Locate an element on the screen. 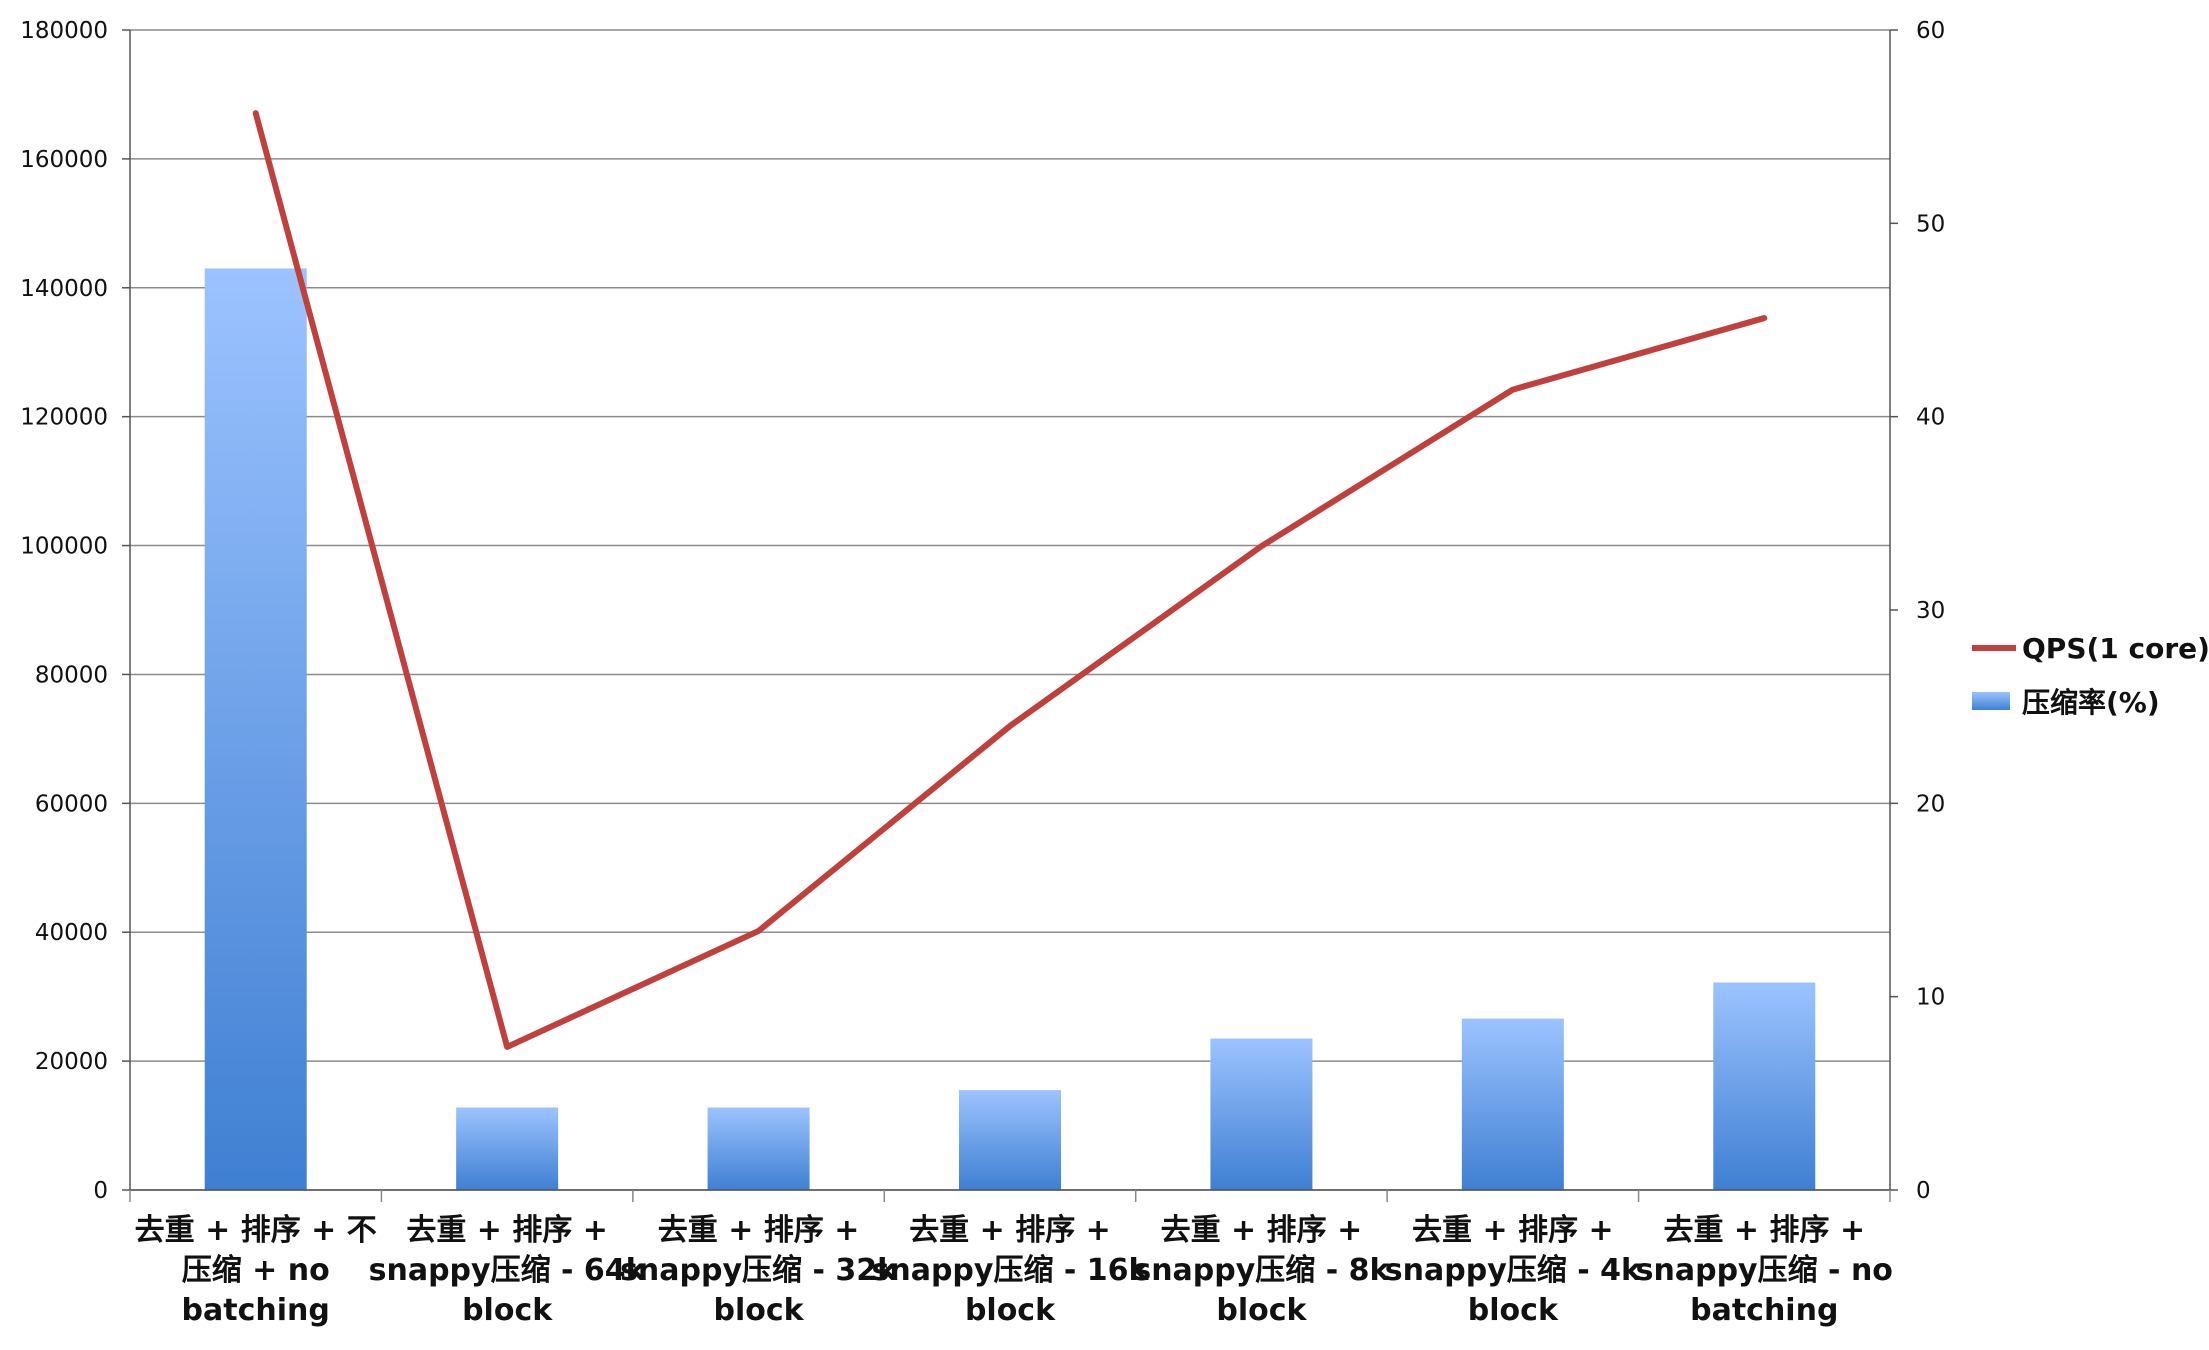  right-tick-label: 60 is located at coordinates (1930, 31).